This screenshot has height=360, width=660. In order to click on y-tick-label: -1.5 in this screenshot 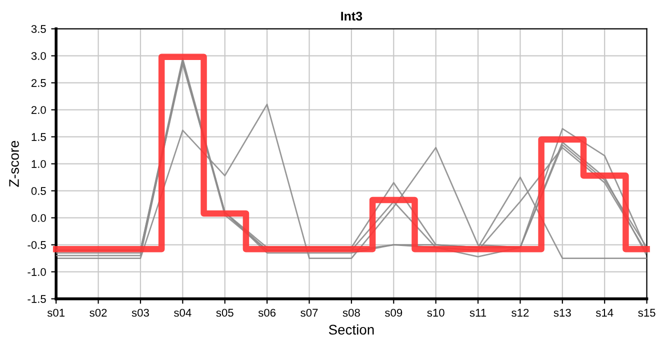, I will do `click(37, 299)`.